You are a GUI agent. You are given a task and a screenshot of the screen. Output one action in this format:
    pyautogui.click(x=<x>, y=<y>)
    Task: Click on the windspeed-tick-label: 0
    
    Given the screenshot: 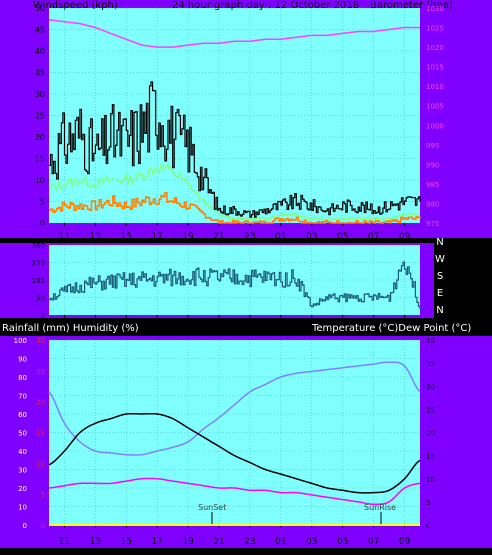 What is the action you would take?
    pyautogui.click(x=42, y=223)
    